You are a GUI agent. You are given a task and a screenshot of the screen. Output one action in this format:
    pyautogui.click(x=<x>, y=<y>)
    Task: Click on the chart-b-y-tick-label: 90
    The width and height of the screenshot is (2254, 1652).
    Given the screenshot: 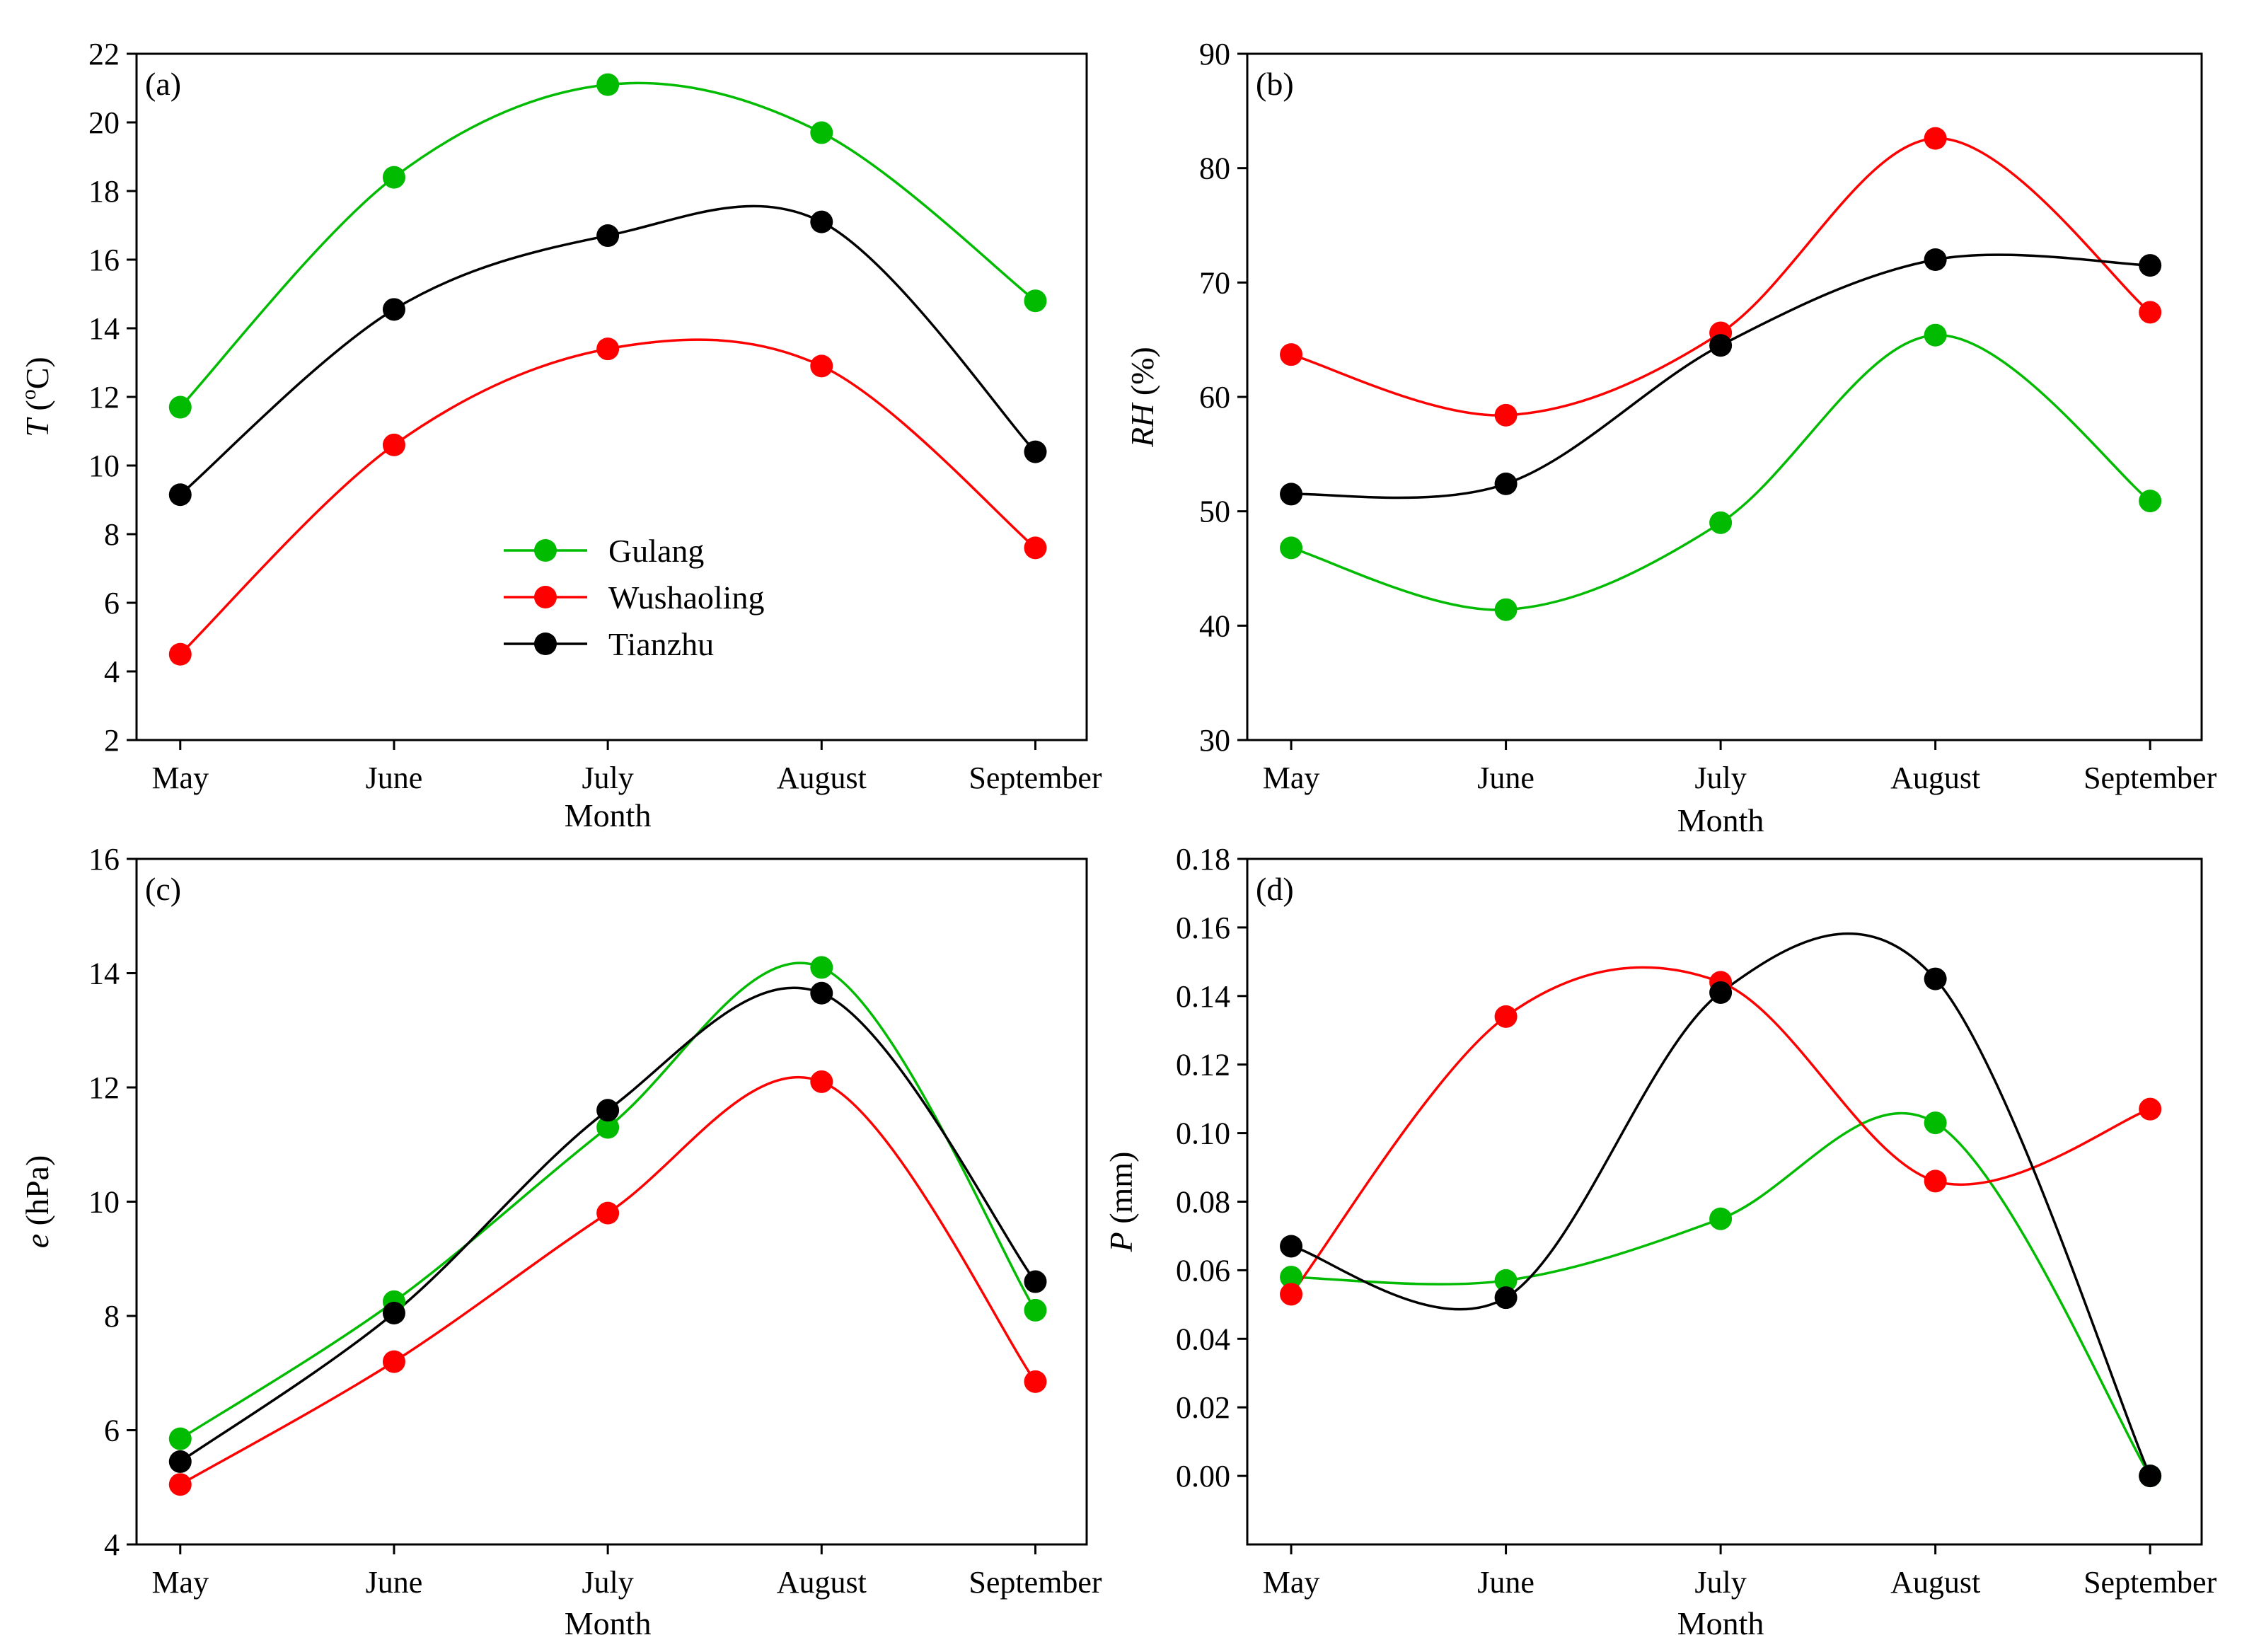 What is the action you would take?
    pyautogui.click(x=1214, y=54)
    